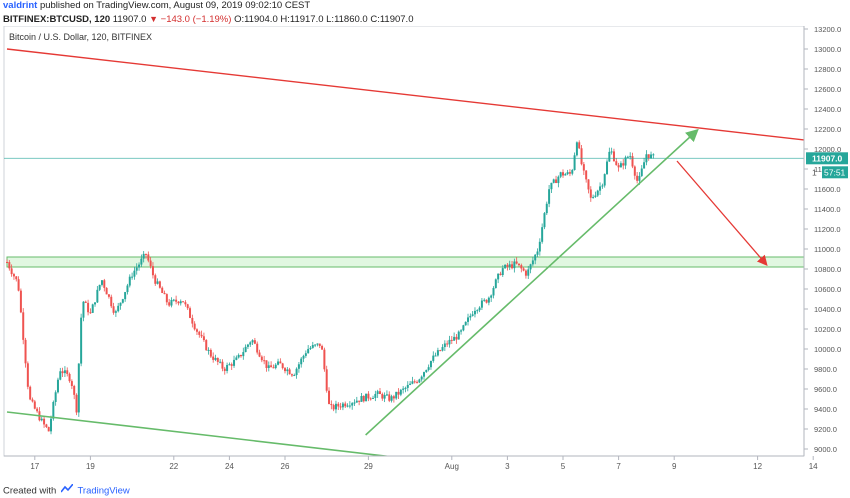 The image size is (850, 498). I want to click on author-link: valdrint, so click(20, 5).